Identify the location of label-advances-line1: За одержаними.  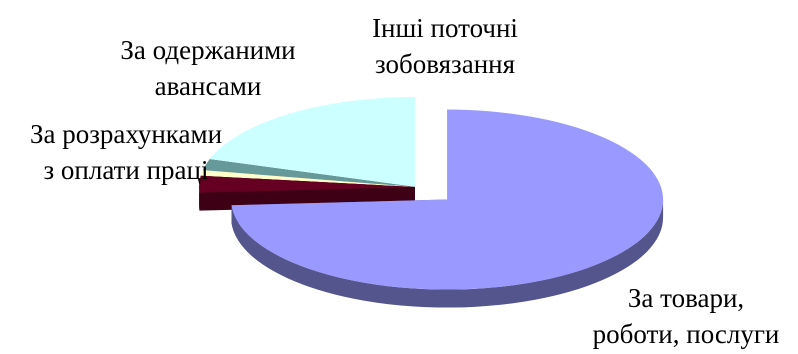
(208, 50).